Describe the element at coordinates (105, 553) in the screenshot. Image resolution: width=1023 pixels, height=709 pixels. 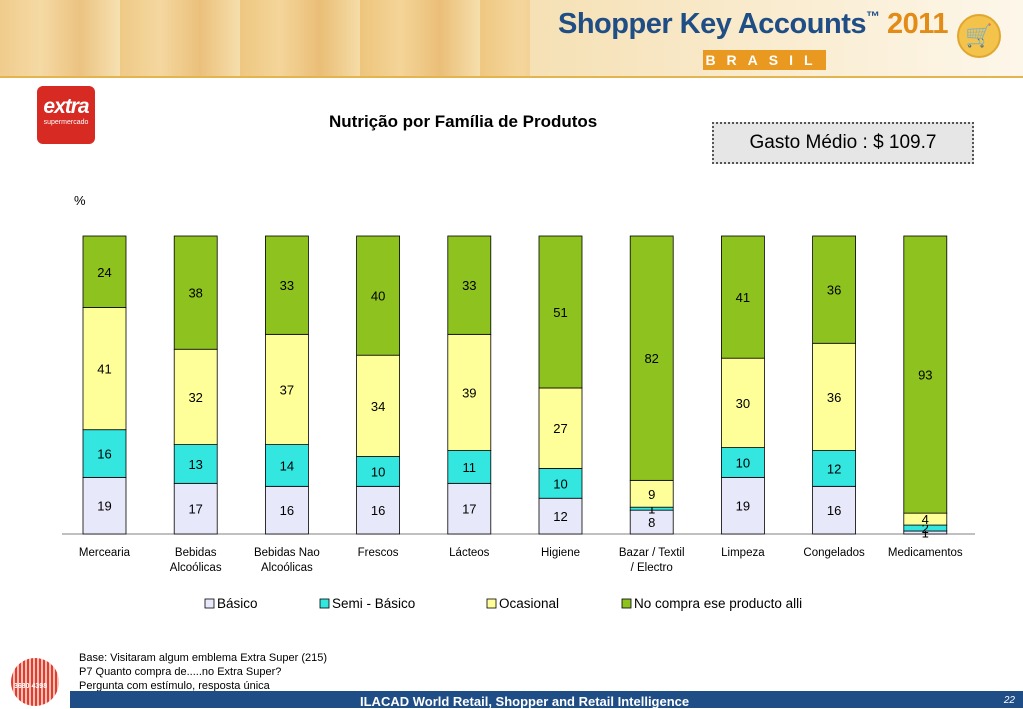
I see `category-label: Mercearia` at that location.